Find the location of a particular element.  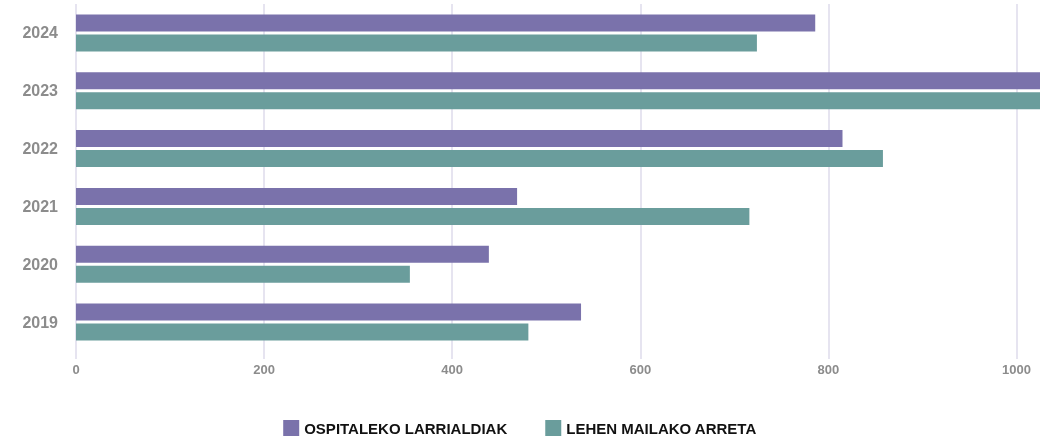

y-tick-label: 2024 is located at coordinates (40, 33).